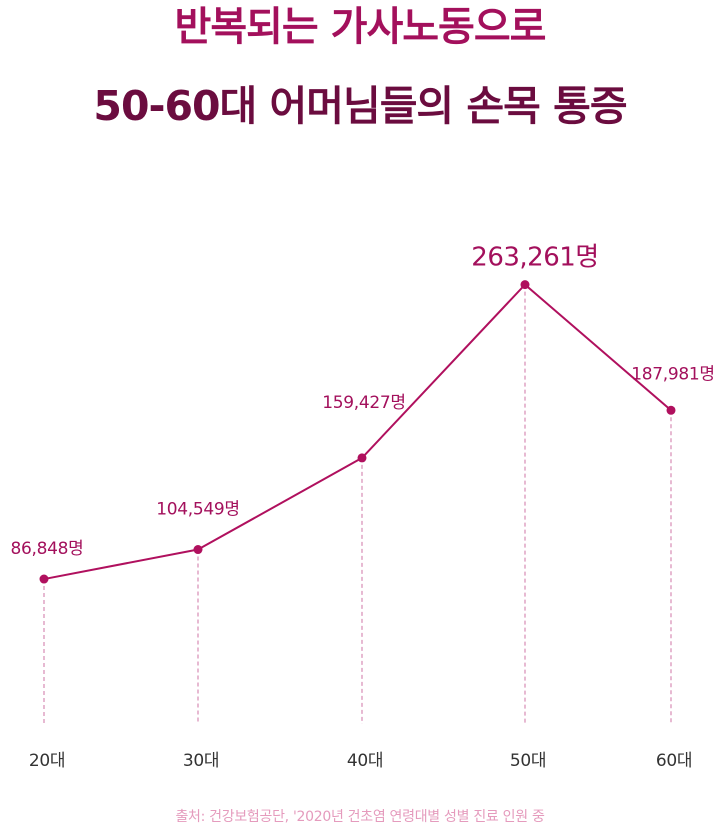 The height and width of the screenshot is (827, 720). What do you see at coordinates (674, 761) in the screenshot?
I see `x-tick-label-5: 60대` at bounding box center [674, 761].